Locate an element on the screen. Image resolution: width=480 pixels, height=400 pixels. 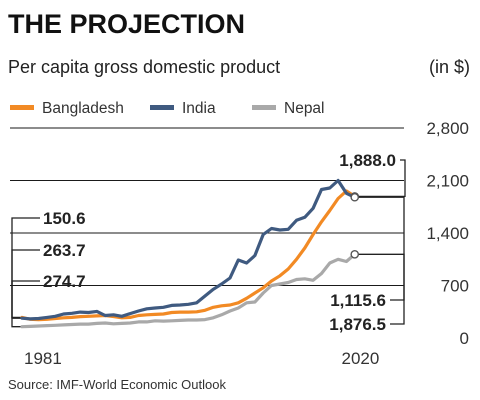
source-note: Source: IMF-World Economic Outlook is located at coordinates (117, 384).